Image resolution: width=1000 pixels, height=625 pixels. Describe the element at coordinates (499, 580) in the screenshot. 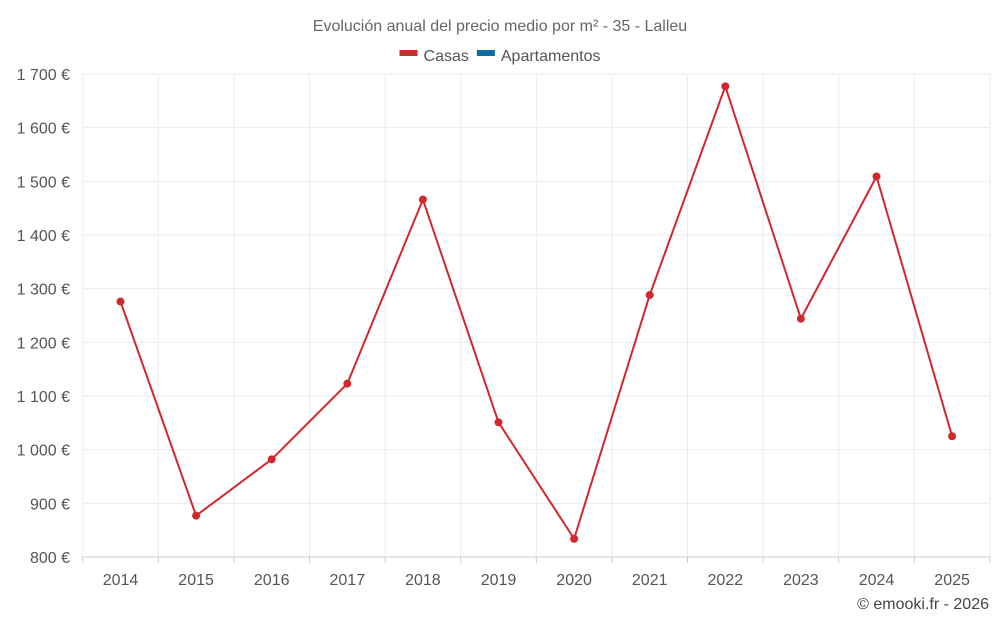

I see `x-tick-label: 2019` at that location.